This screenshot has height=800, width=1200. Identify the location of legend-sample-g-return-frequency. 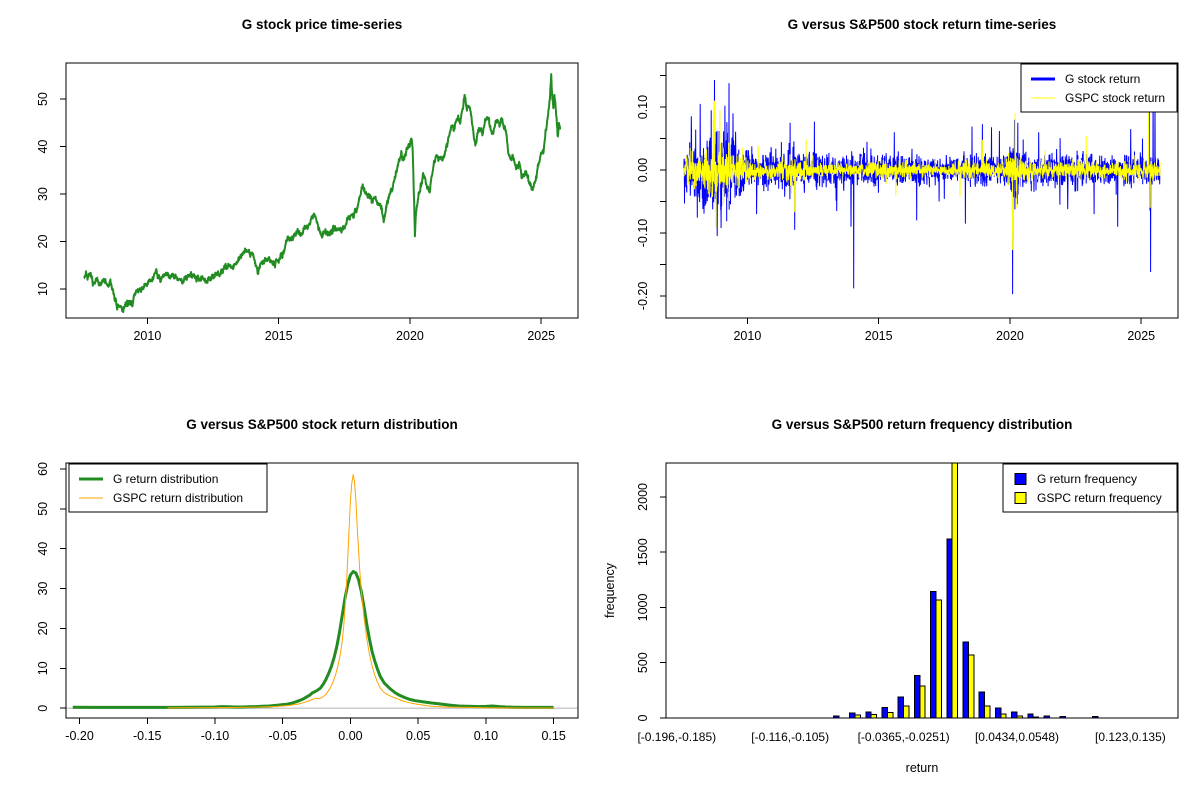
(1020, 479).